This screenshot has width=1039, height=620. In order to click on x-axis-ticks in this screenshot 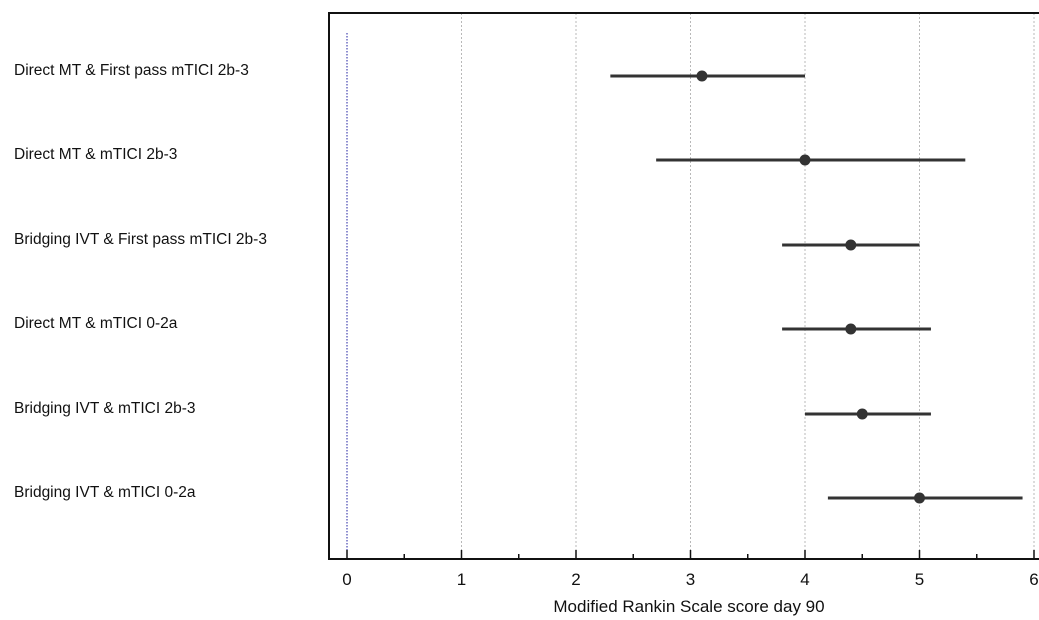, I will do `click(690, 554)`.